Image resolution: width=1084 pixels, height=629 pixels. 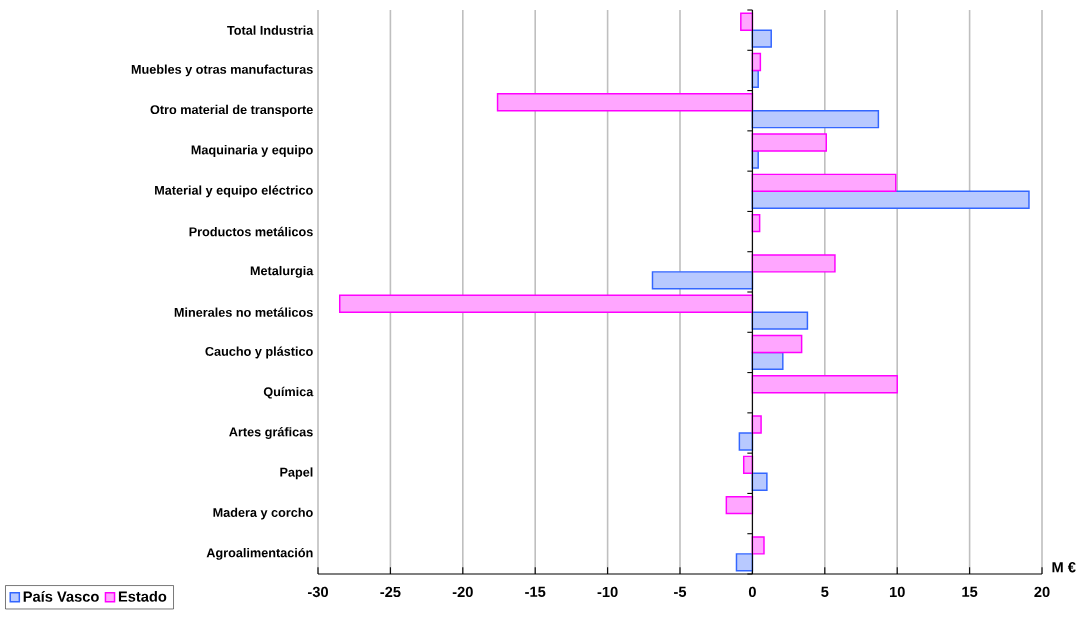 I want to click on y-tick-label: Madera y corcho, so click(x=263, y=513).